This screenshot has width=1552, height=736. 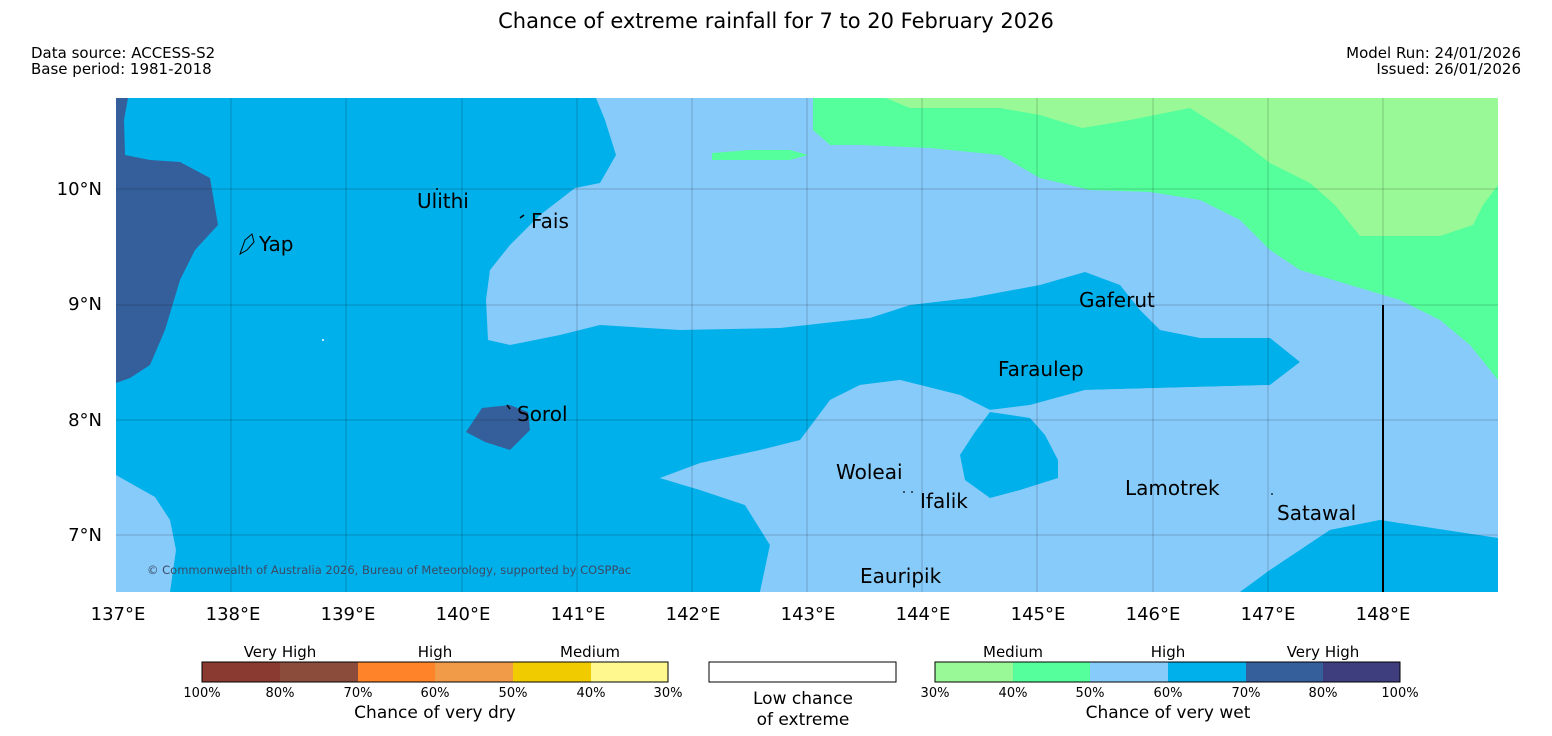 I want to click on region-70pct-sorol, so click(x=498, y=427).